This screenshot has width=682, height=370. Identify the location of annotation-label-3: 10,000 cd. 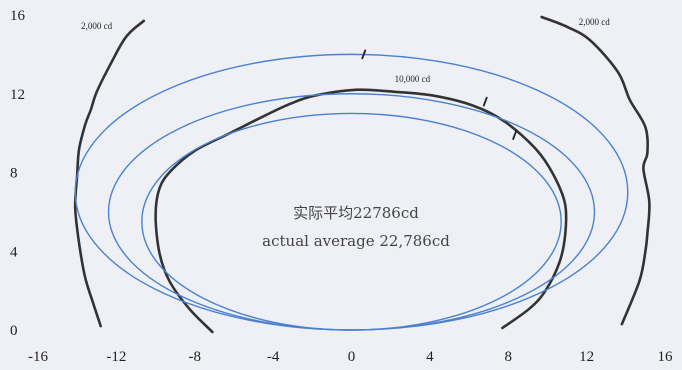
(413, 79).